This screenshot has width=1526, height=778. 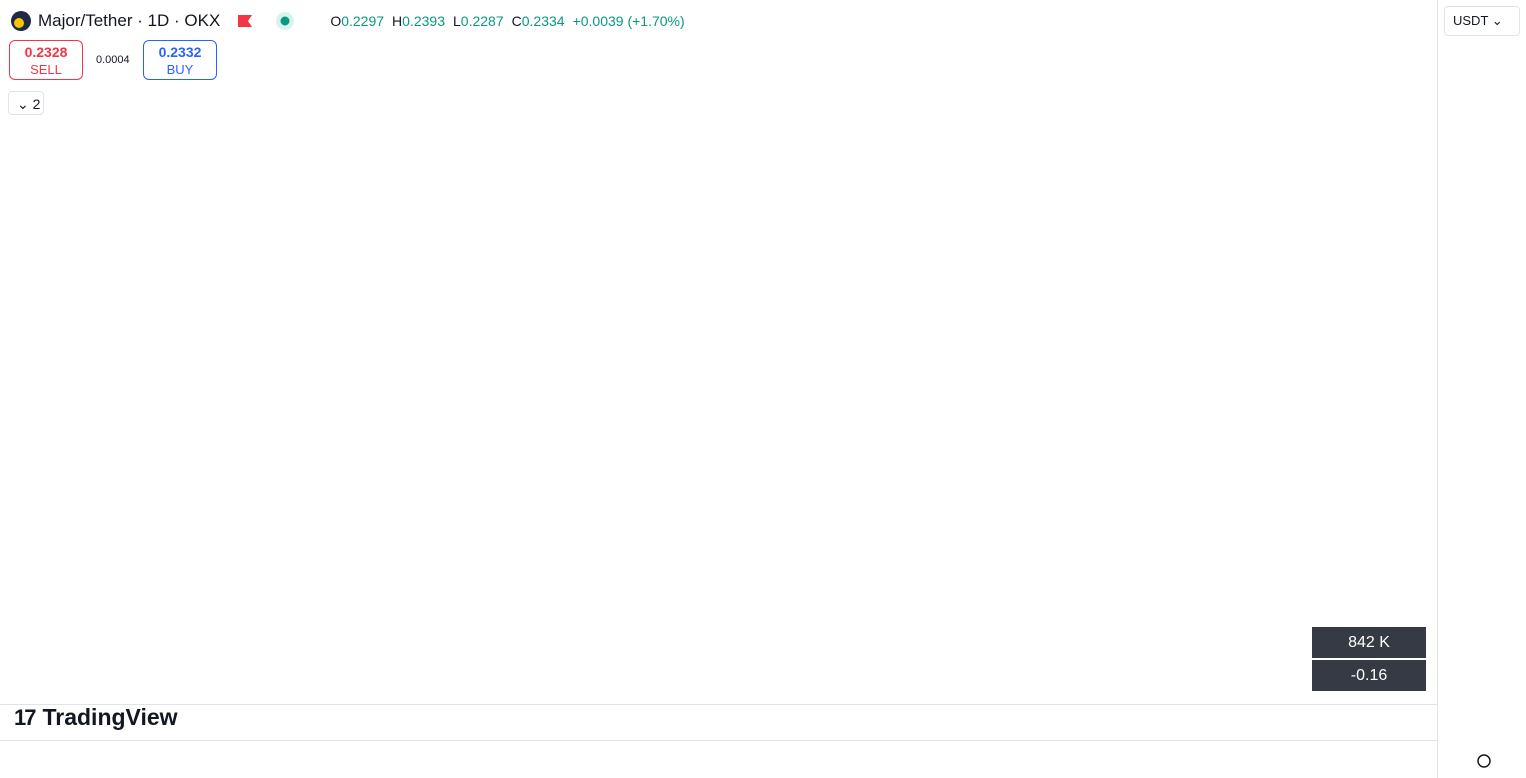 I want to click on currency: USDT, so click(x=1471, y=20).